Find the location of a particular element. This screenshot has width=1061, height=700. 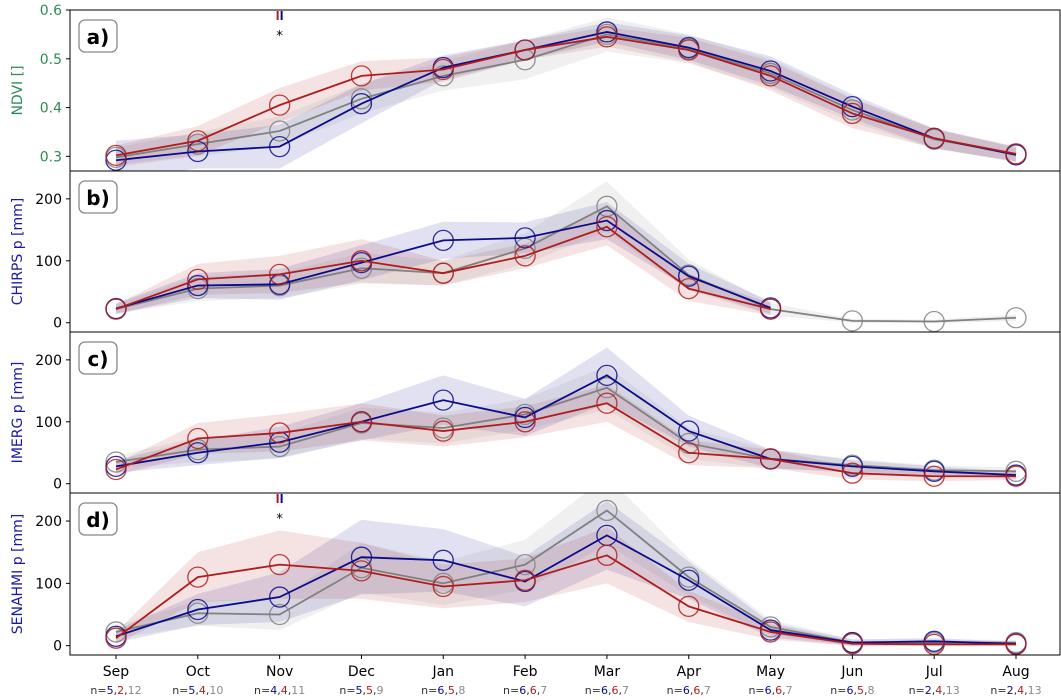

x-tick-label: Oct is located at coordinates (198, 672).